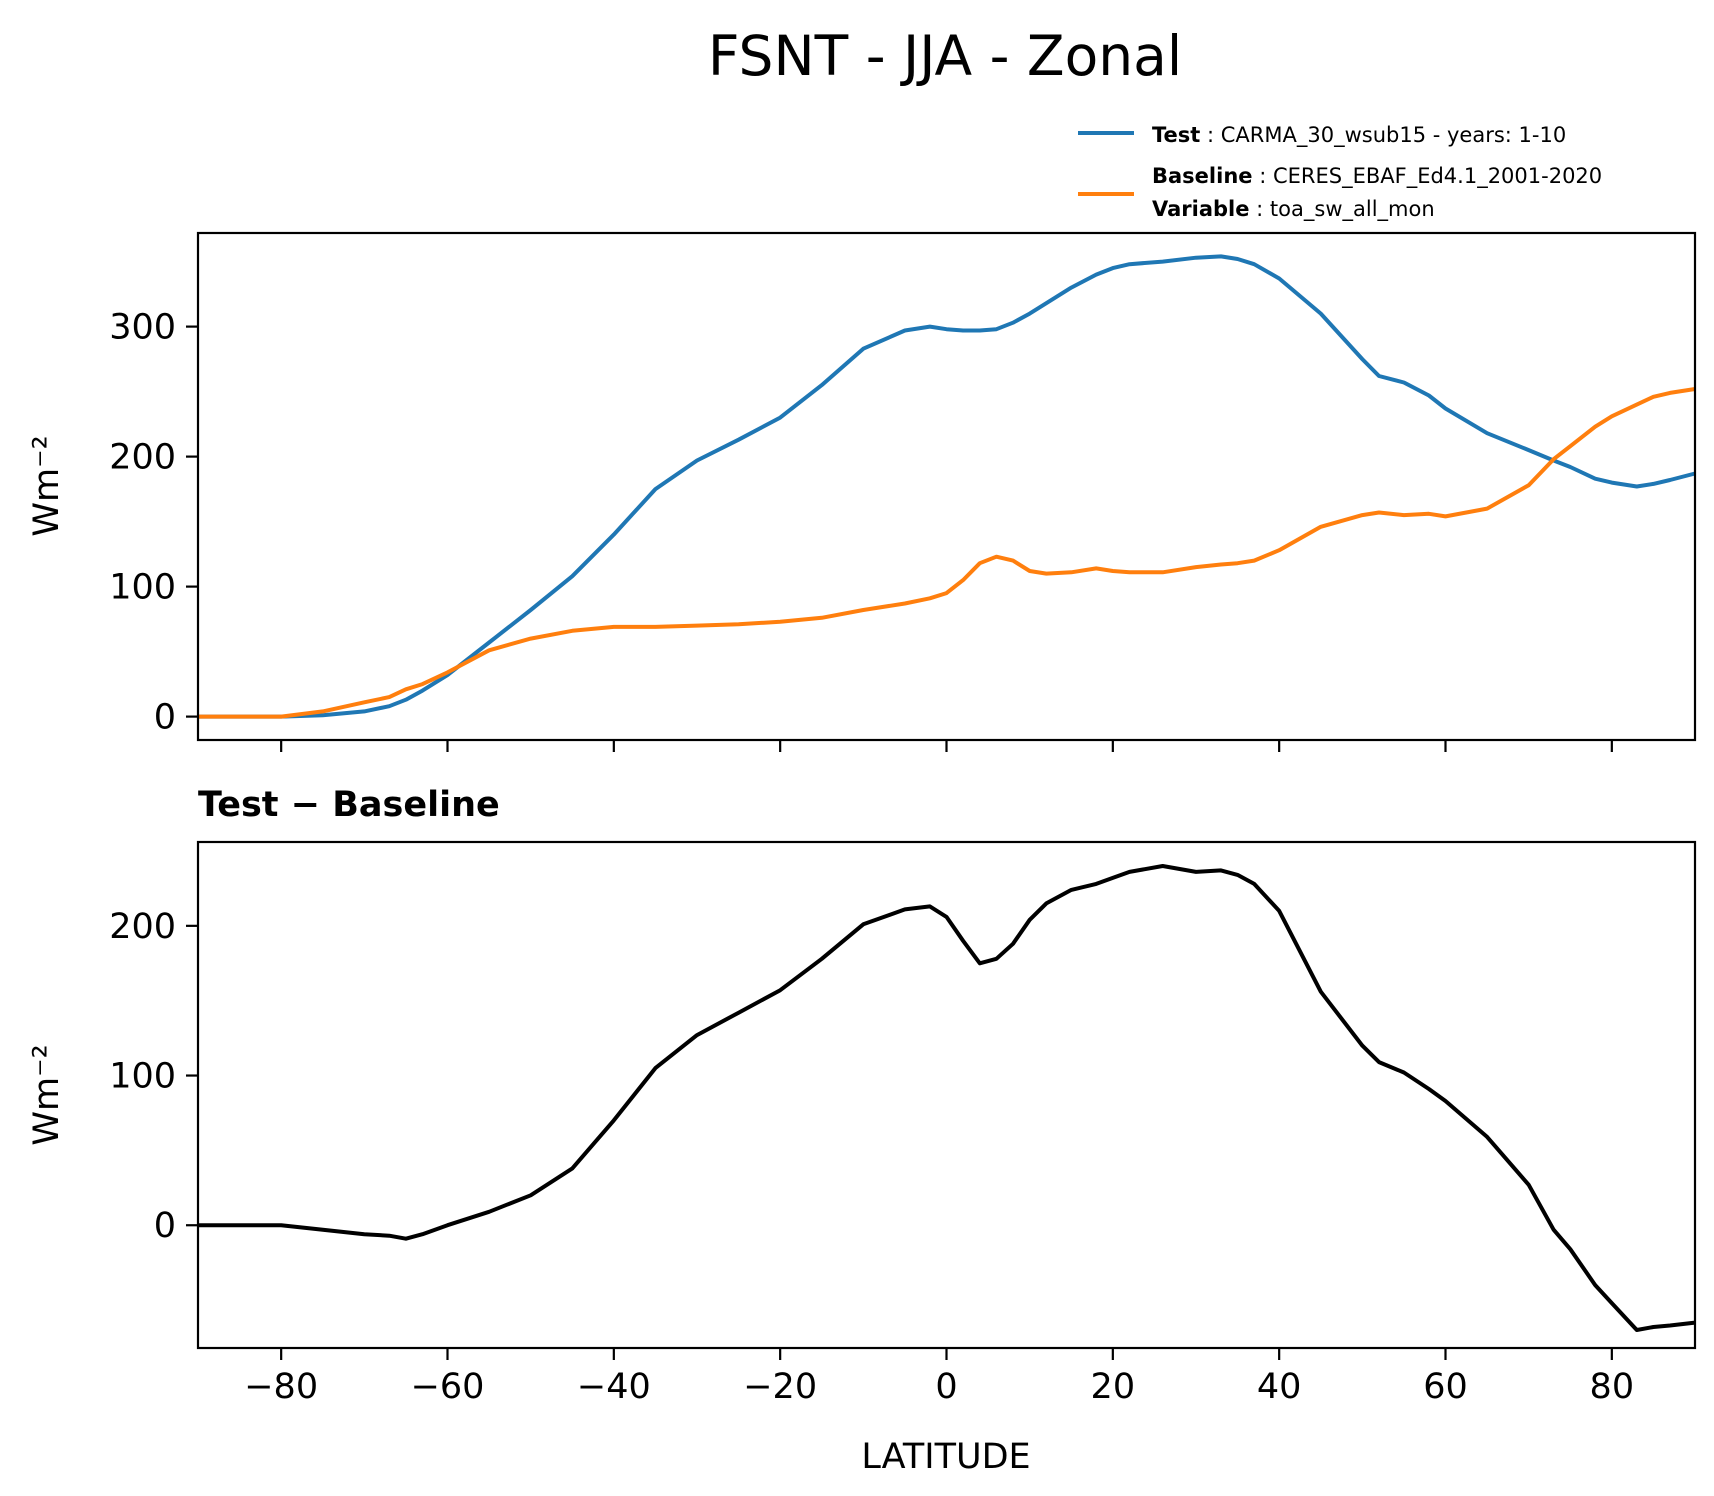 The image size is (1714, 1496). Describe the element at coordinates (1445, 1387) in the screenshot. I see `bottom-x-tick-label: 60` at that location.